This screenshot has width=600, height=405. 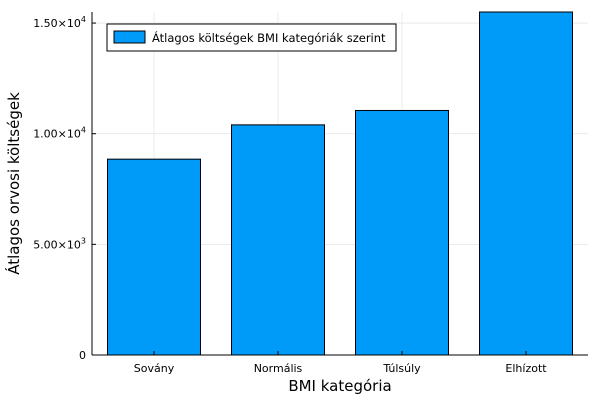 What do you see at coordinates (339, 386) in the screenshot?
I see `x-axis-title: BMI kategória` at bounding box center [339, 386].